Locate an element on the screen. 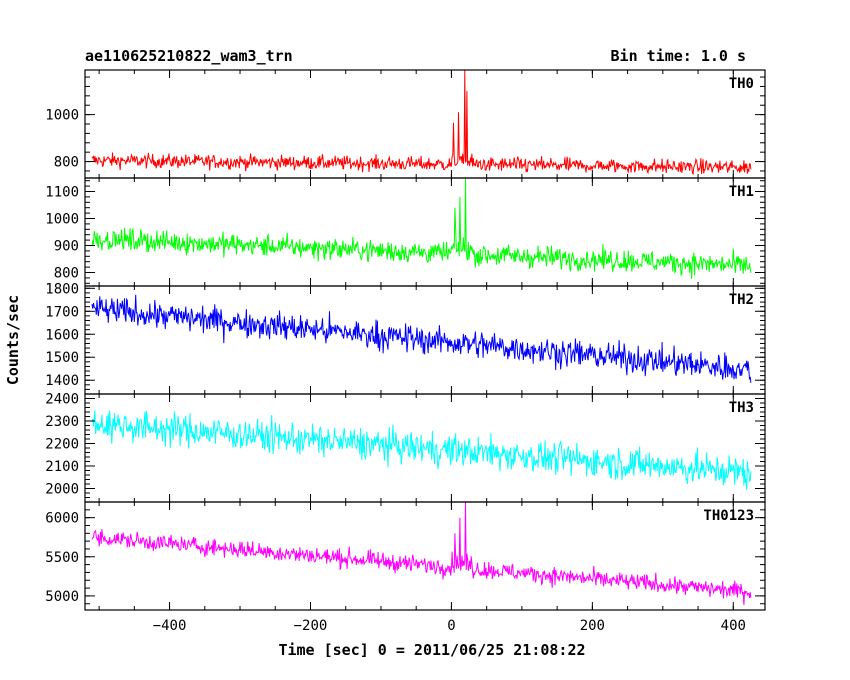  y-axis-label: Counts/sec is located at coordinates (13, 340).